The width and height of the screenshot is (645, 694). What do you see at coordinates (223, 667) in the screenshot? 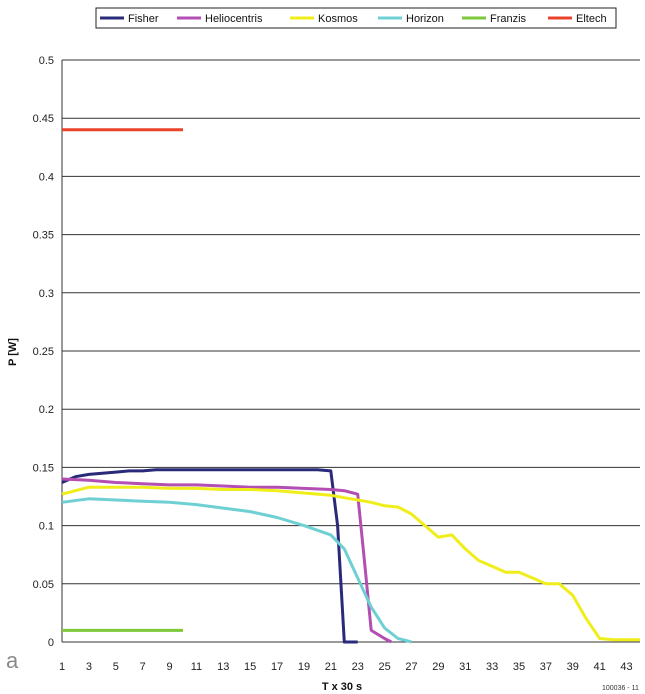
I see `x-tick-label: 13` at bounding box center [223, 667].